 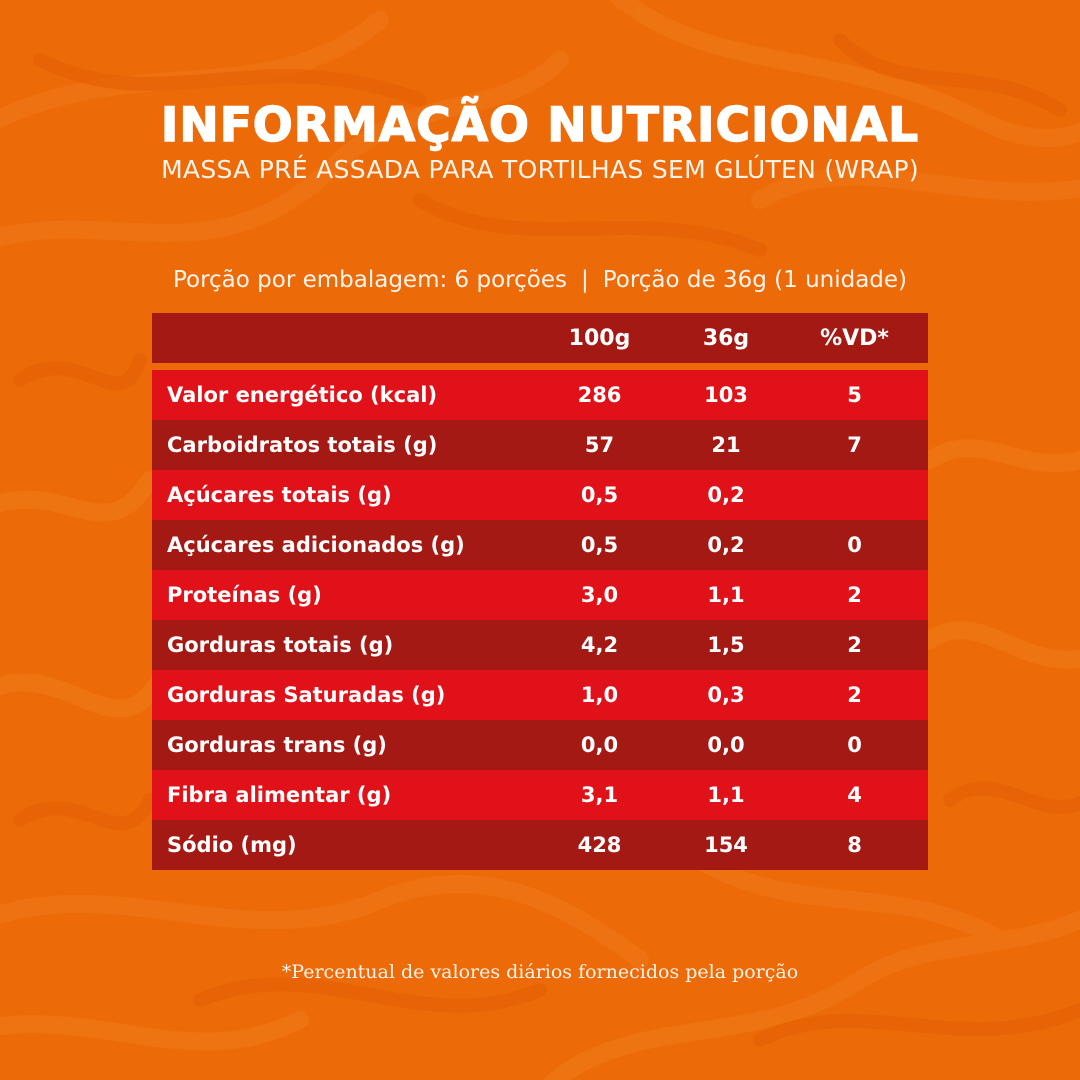 What do you see at coordinates (726, 445) in the screenshot?
I see `value-per-36g: 21` at bounding box center [726, 445].